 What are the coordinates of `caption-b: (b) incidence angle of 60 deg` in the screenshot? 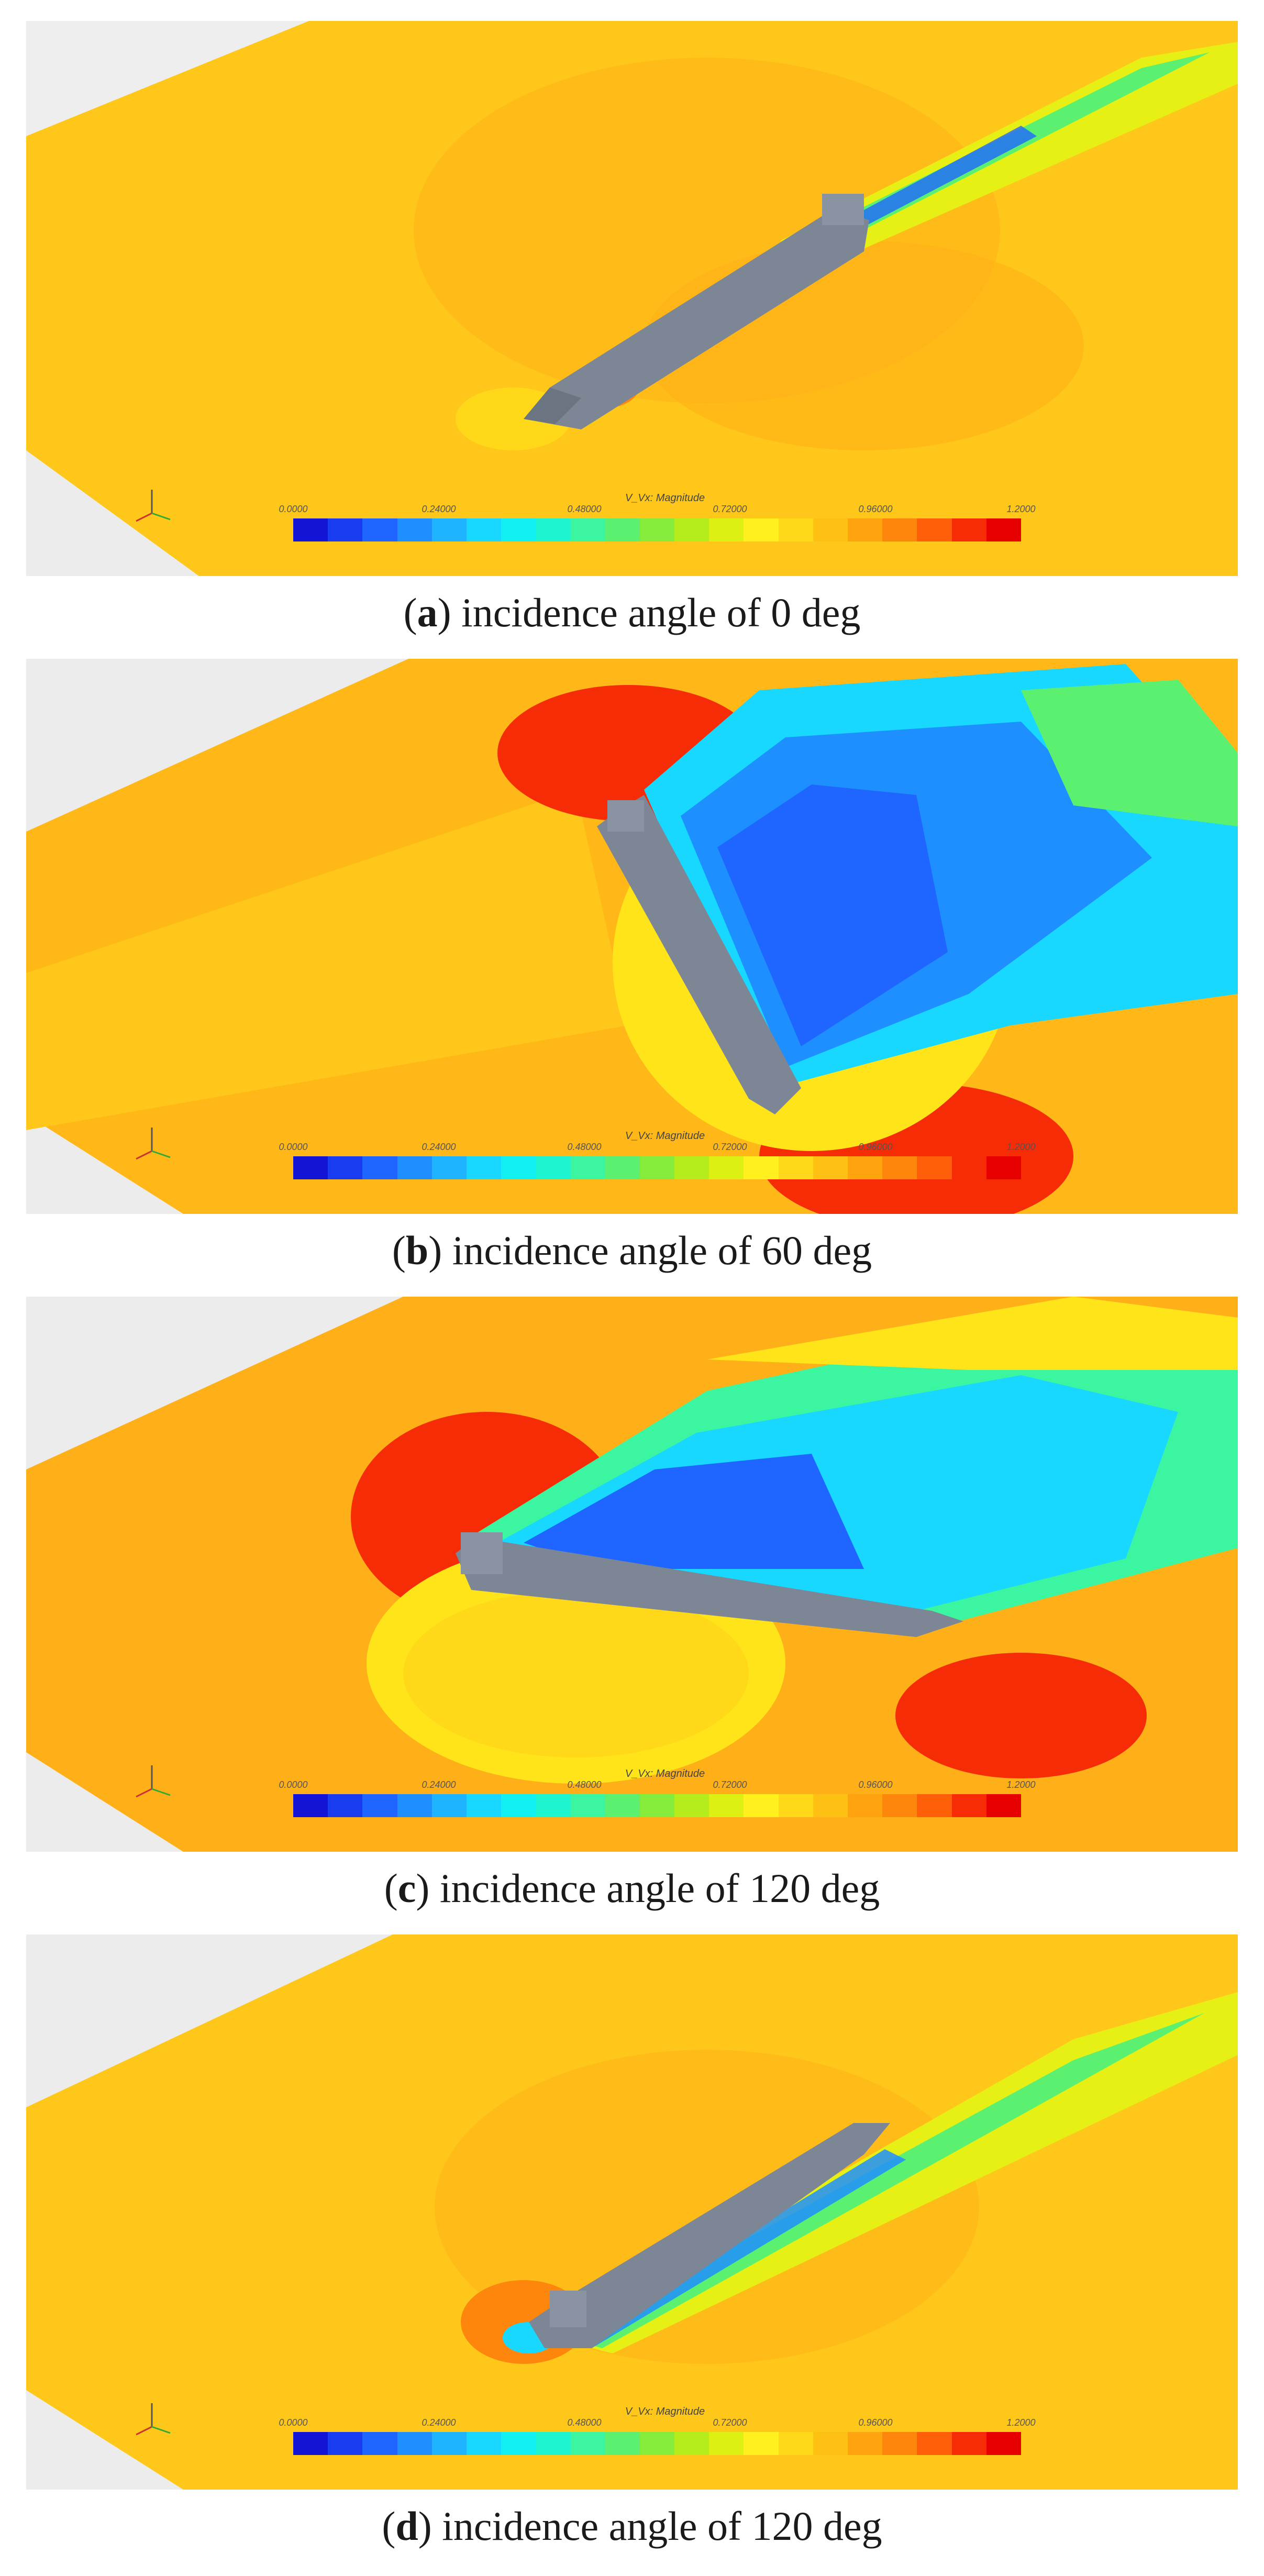 It's located at (632, 1250).